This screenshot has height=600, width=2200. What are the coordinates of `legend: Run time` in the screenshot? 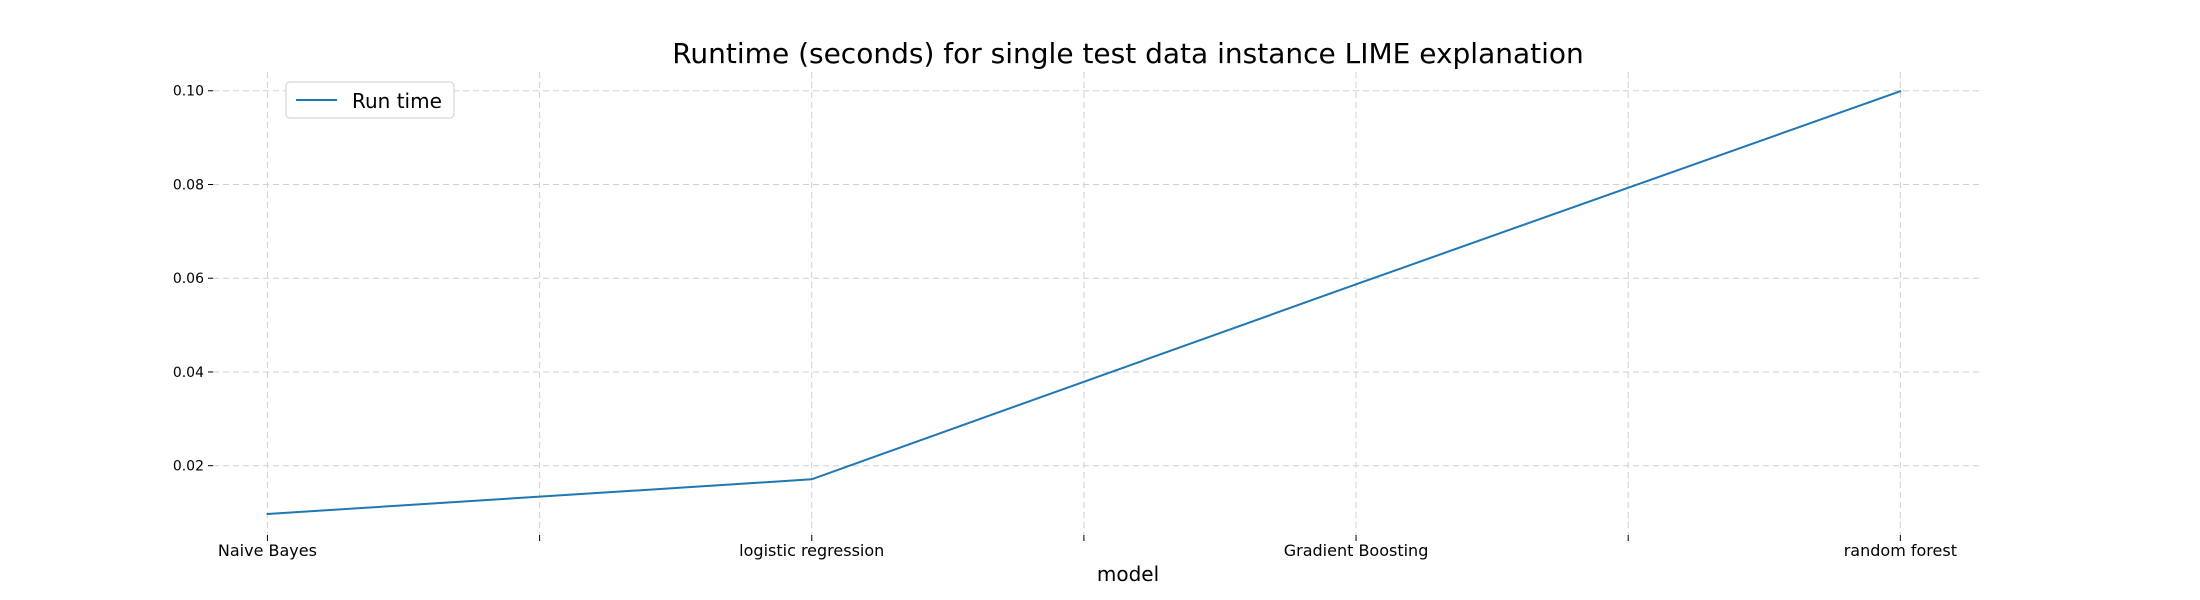 It's located at (370, 100).